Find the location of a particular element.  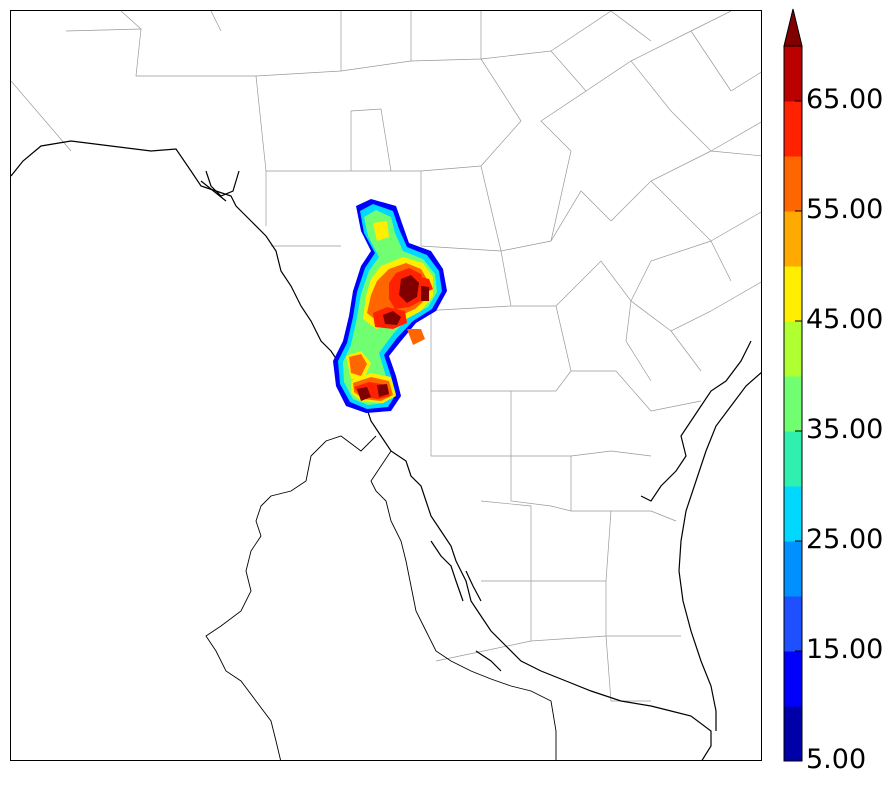

colorbar-frame is located at coordinates (793, 403).